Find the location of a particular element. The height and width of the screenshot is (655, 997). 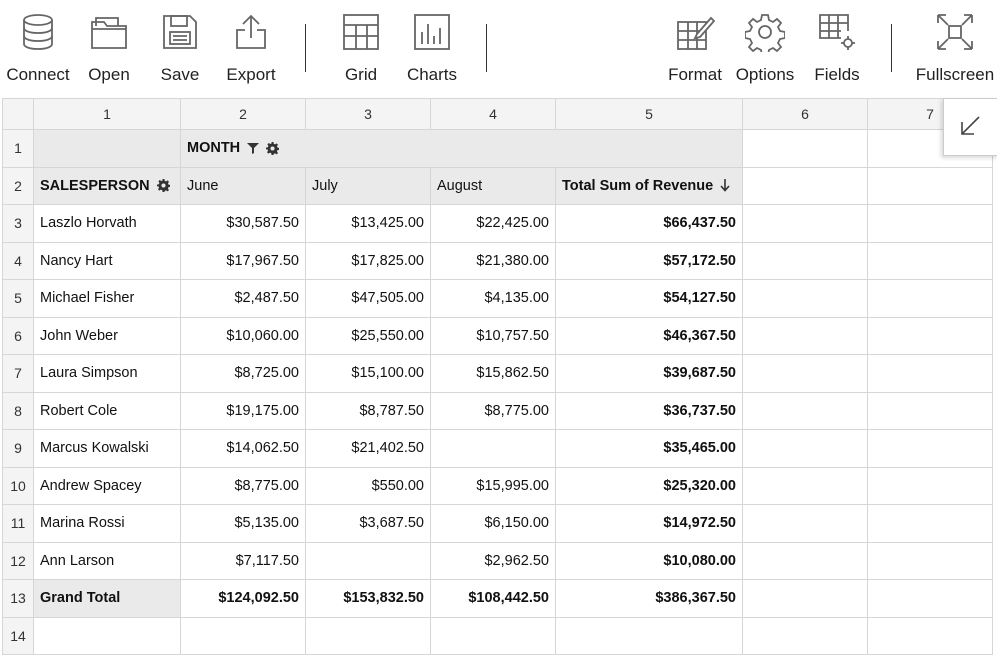

revenue-cell: $15,995.00 is located at coordinates (493, 485).